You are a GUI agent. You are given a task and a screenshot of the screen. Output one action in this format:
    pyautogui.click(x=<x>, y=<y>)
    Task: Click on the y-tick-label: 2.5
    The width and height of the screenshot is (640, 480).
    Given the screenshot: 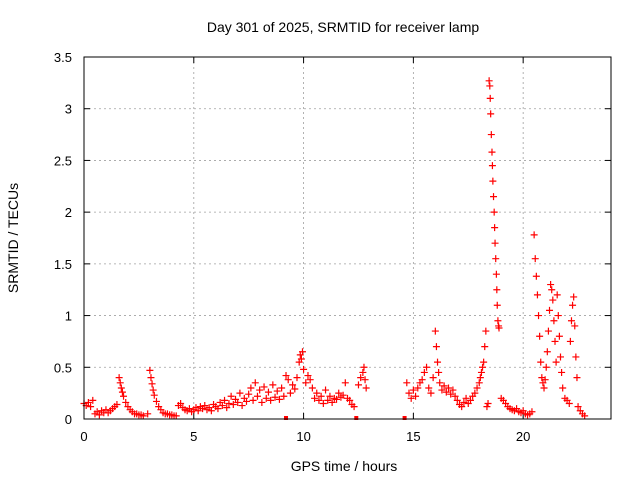 What is the action you would take?
    pyautogui.click(x=63, y=160)
    